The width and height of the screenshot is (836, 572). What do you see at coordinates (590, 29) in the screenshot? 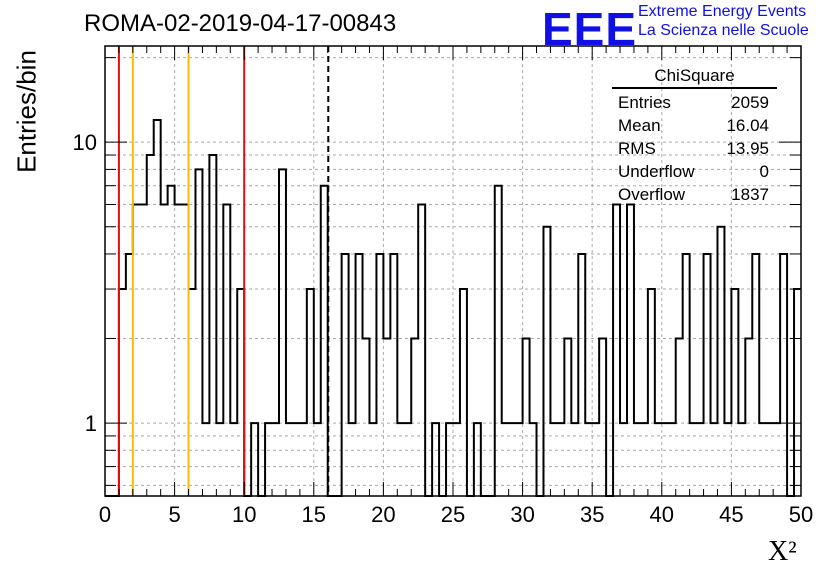
I see `eee-logo: EEE` at bounding box center [590, 29].